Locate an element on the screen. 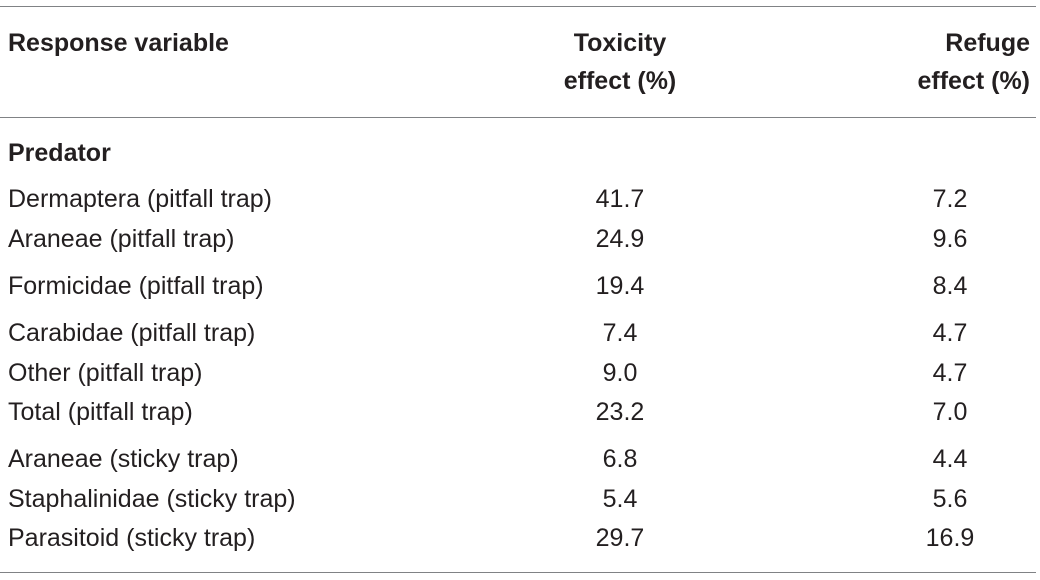 Image resolution: width=1040 pixels, height=580 pixels. cell-variable: Carabidae (pitfall trap) is located at coordinates (132, 333).